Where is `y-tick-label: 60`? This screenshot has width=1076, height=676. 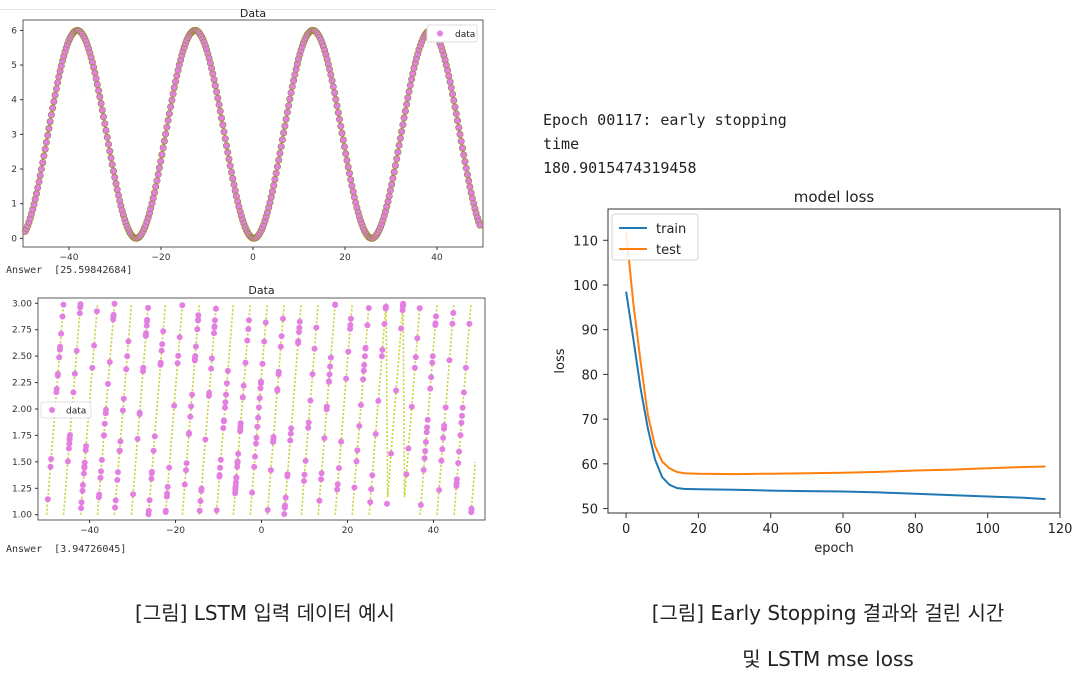
y-tick-label: 60 is located at coordinates (589, 465).